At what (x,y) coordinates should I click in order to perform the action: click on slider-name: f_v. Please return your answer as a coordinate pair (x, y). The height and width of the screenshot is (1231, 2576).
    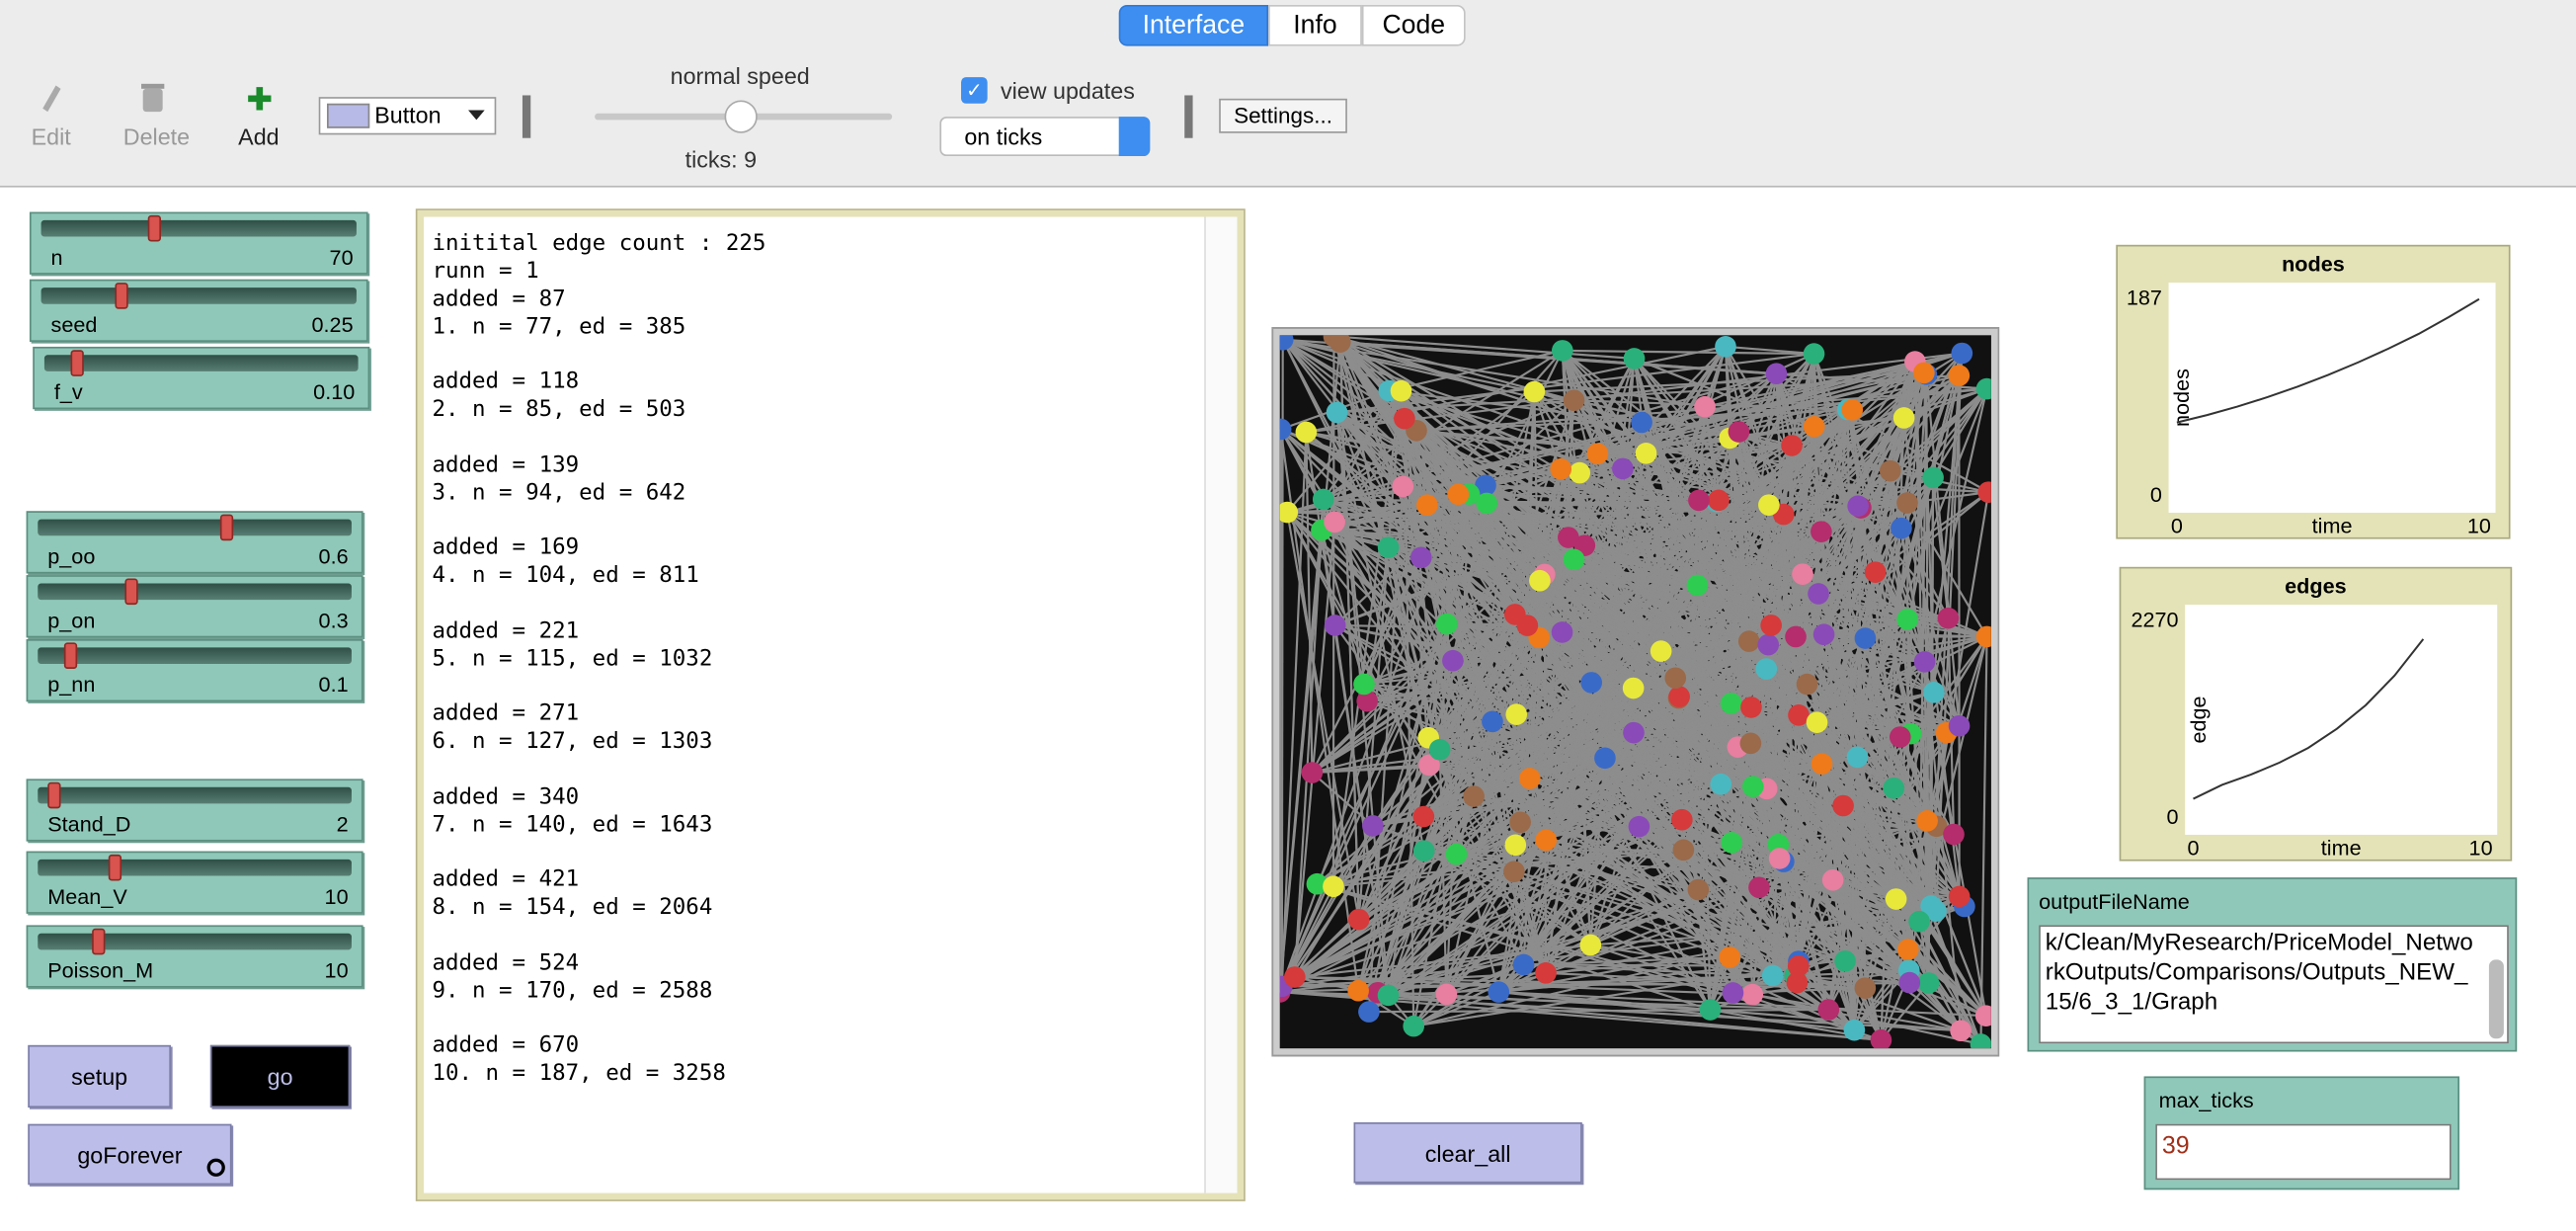
    Looking at the image, I should click on (68, 392).